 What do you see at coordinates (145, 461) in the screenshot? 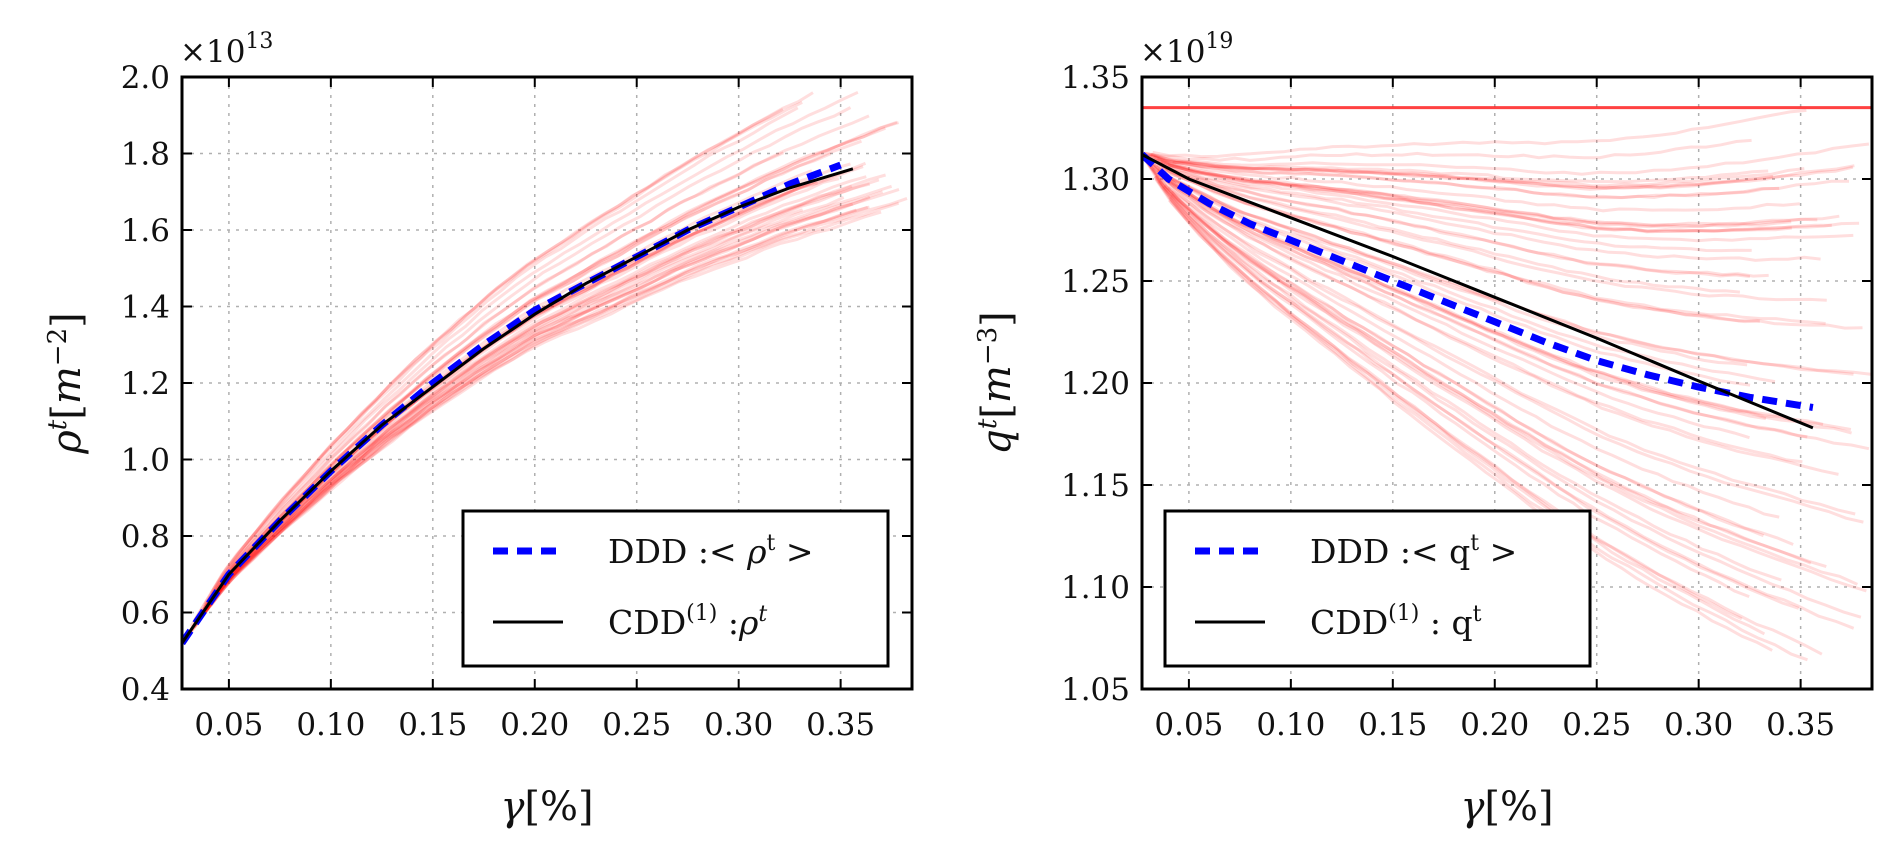
I see `left-ytick-label: 1.0` at bounding box center [145, 461].